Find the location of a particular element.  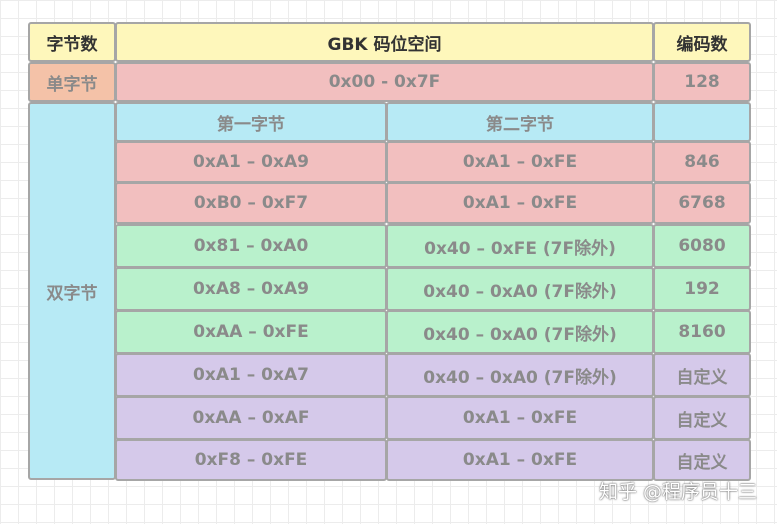

sub-header-first-byte: 第一字节 is located at coordinates (251, 122).